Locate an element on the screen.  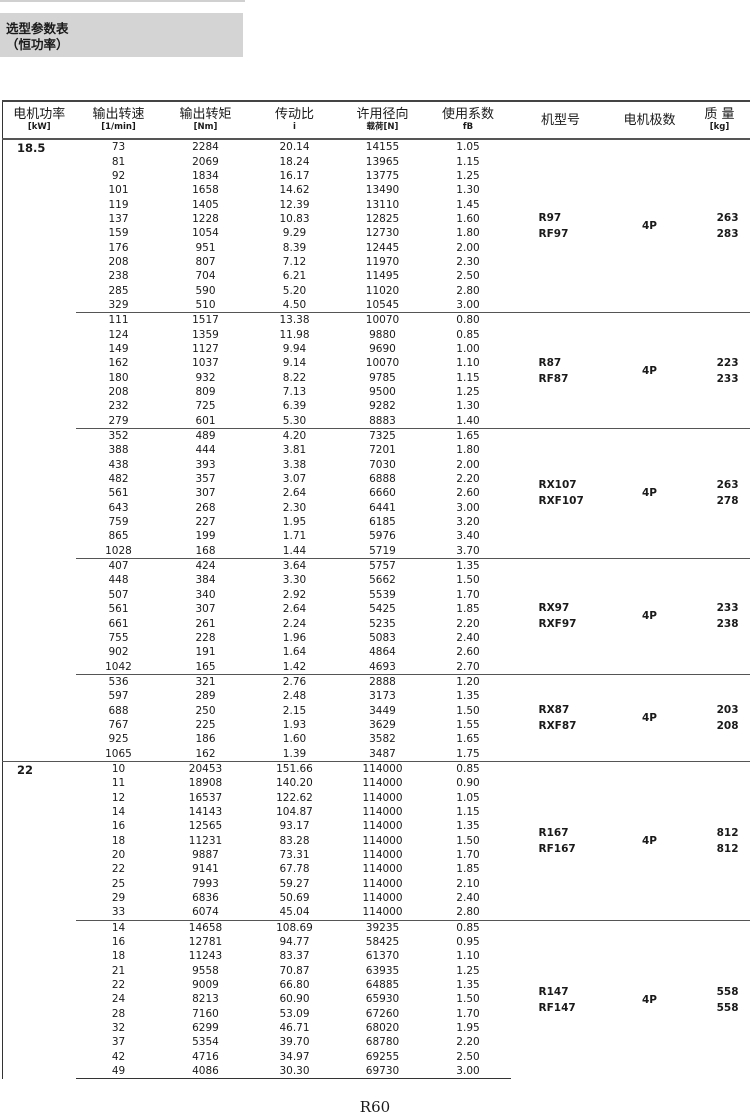
radial-load-cell: 39235 is located at coordinates (382, 927).